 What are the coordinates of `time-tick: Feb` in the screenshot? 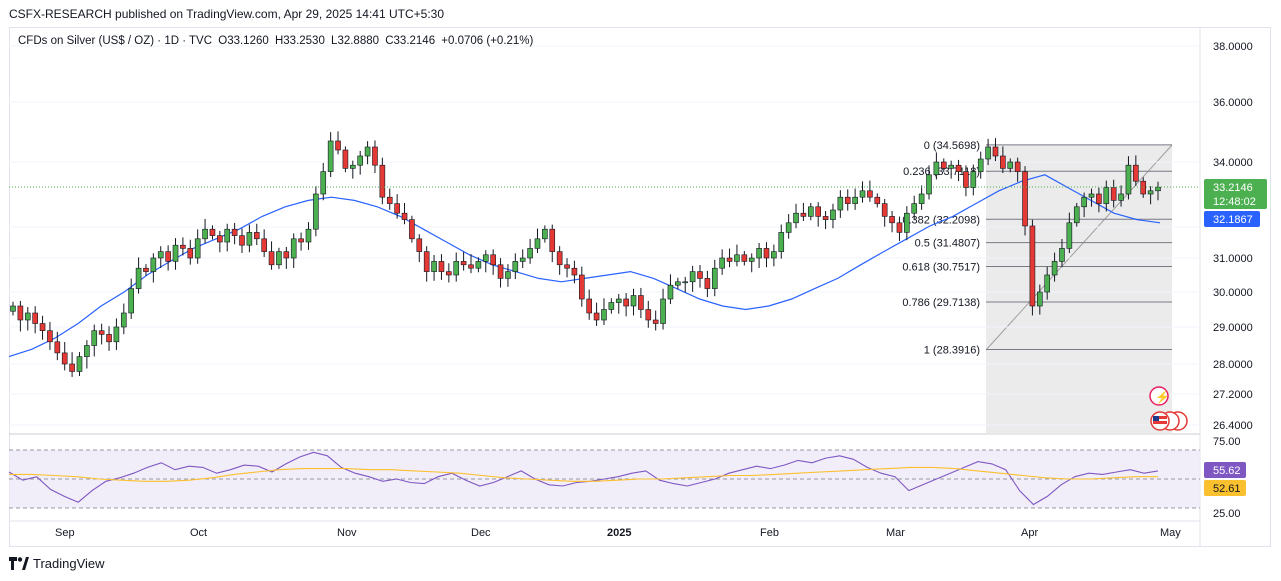 It's located at (769, 533).